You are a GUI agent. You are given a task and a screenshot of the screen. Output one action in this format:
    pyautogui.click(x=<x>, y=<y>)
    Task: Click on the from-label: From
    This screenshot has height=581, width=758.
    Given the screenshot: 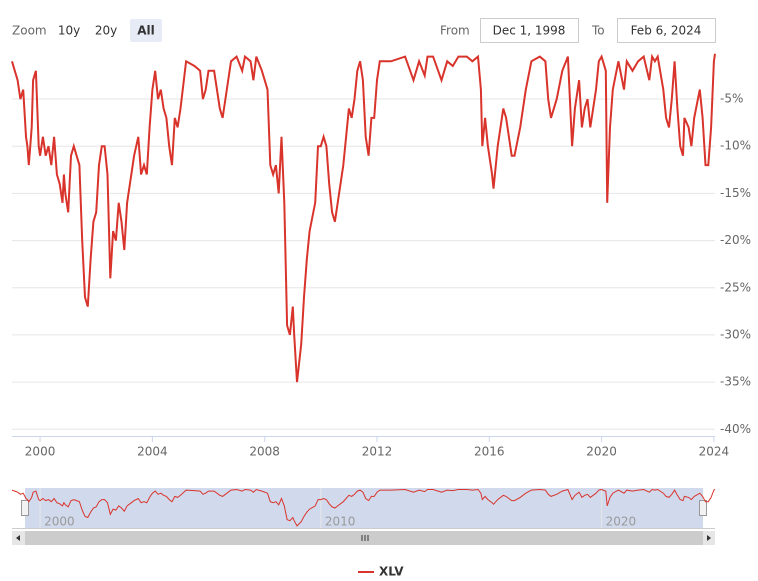 What is the action you would take?
    pyautogui.click(x=455, y=31)
    